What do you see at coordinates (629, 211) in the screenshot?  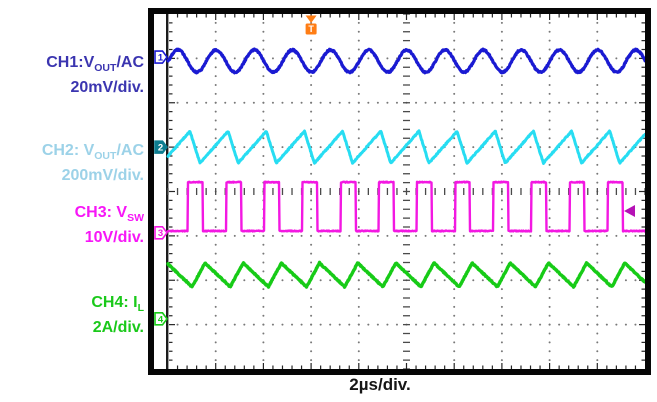 I see `trigger-level-arrow-icon` at bounding box center [629, 211].